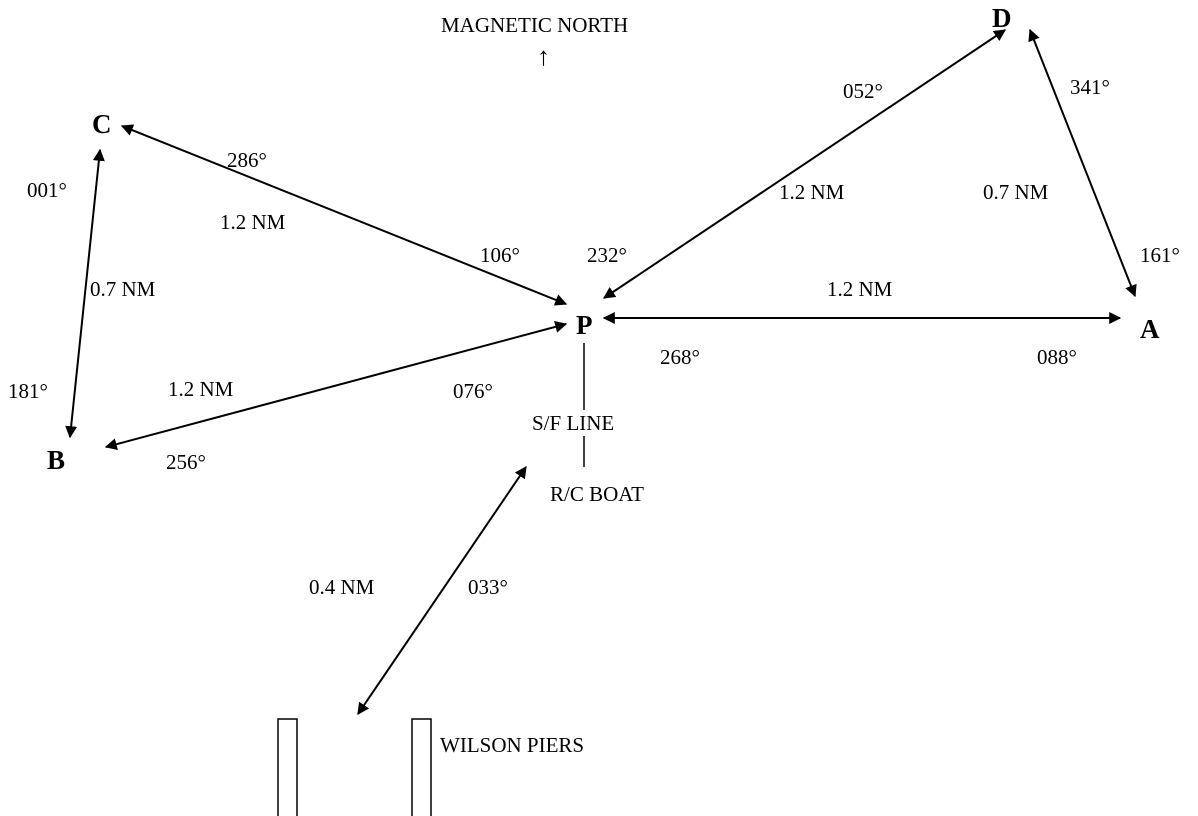 The height and width of the screenshot is (816, 1198). Describe the element at coordinates (473, 391) in the screenshot. I see `leg-p-b-bearing-back: 076°` at that location.